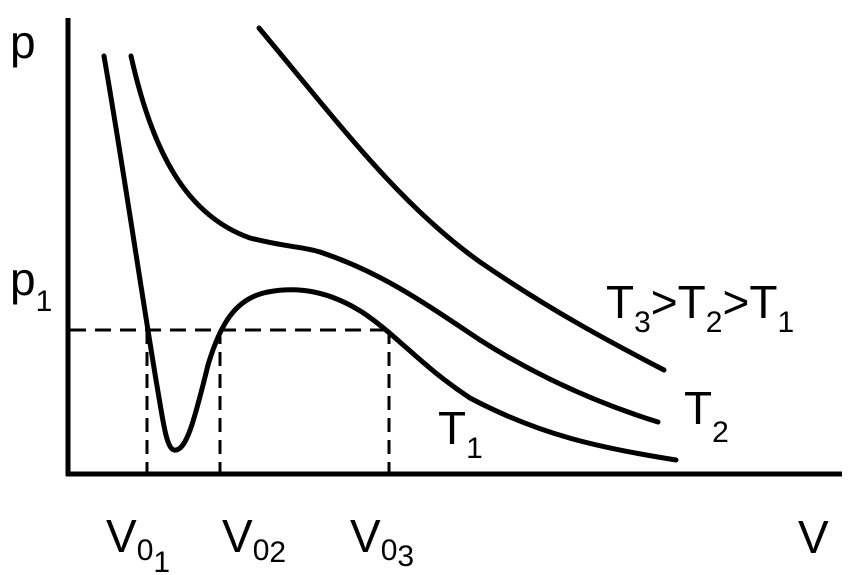  Describe the element at coordinates (813, 537) in the screenshot. I see `x-axis-label: V` at that location.